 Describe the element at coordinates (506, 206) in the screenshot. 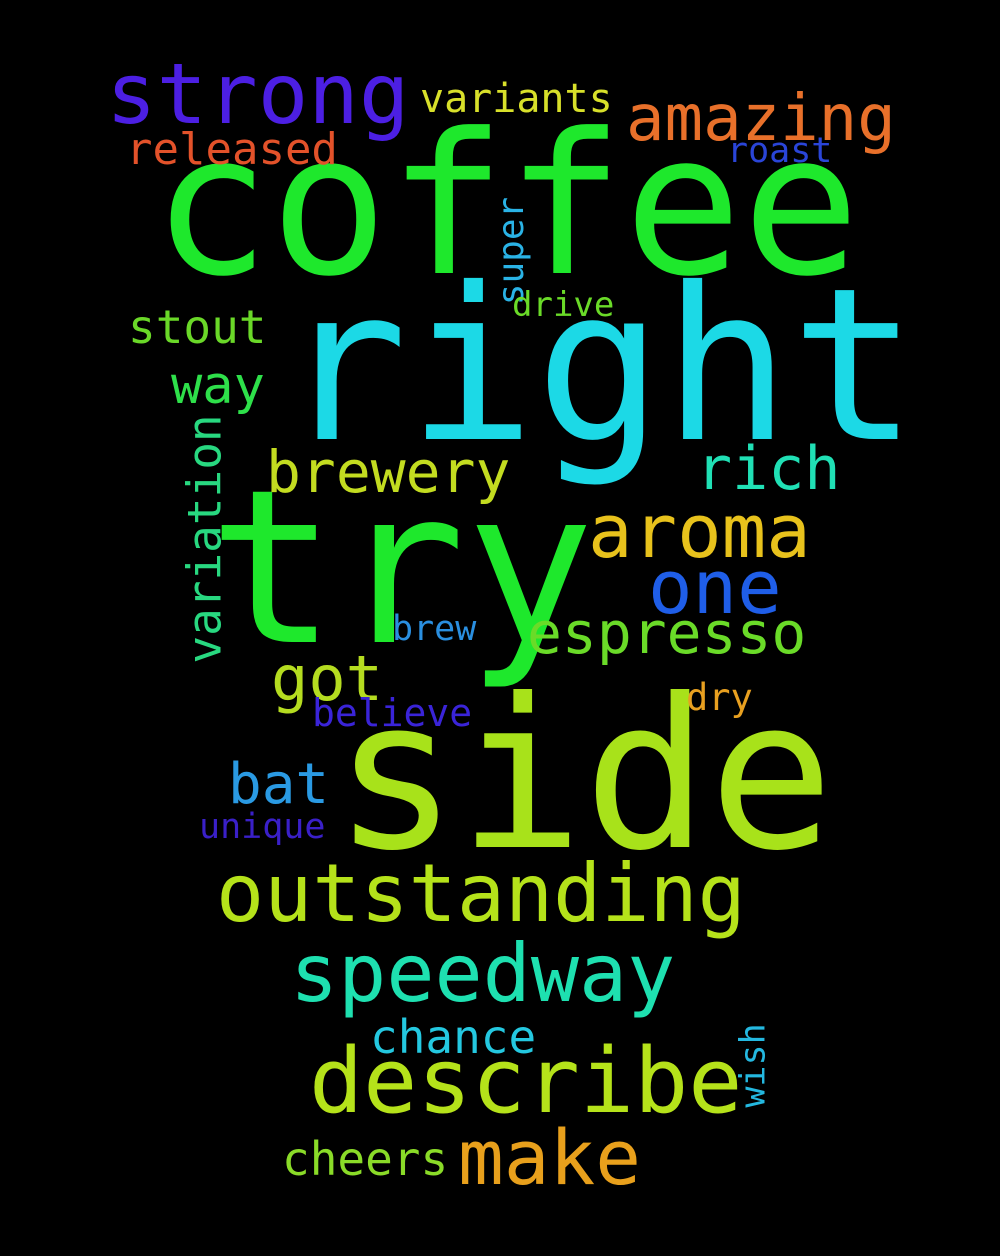

I see `word-coffee: coffee` at that location.